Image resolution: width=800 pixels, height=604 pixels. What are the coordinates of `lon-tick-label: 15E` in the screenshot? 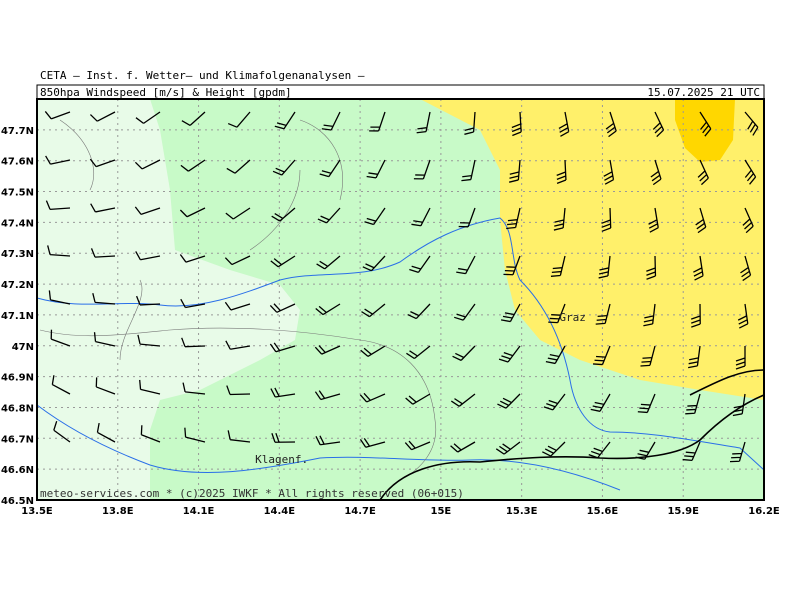 It's located at (441, 511).